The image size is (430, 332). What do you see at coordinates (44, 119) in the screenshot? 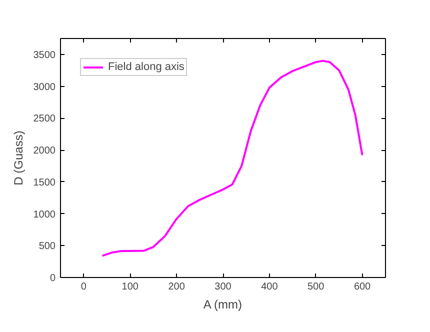
I see `y-tick-label: 2500` at bounding box center [44, 119].